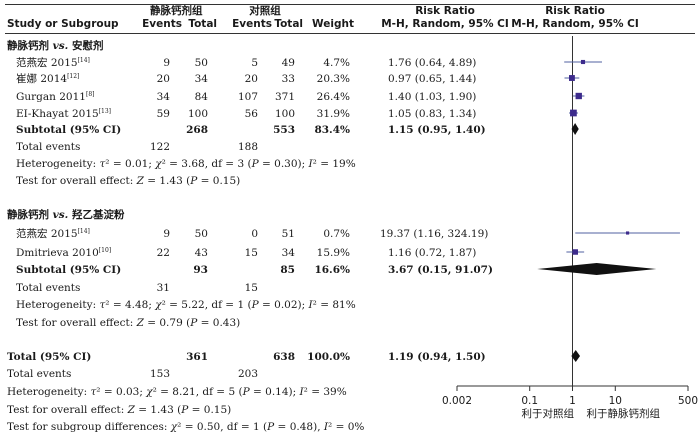  Describe the element at coordinates (336, 63) in the screenshot. I see `weight: 4.7%` at that location.